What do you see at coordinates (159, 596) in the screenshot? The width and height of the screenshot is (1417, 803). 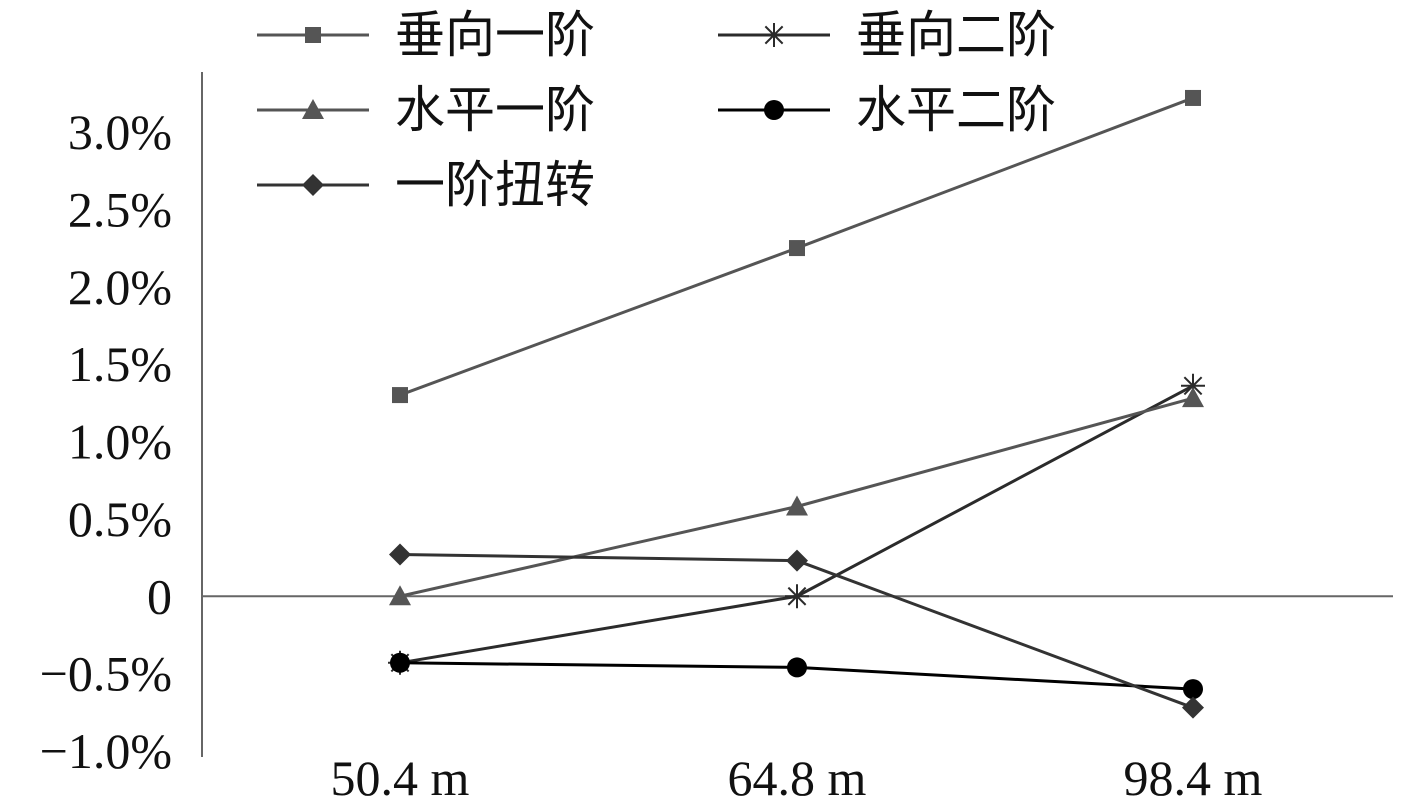 I see `y-tick-label: 0` at bounding box center [159, 596].